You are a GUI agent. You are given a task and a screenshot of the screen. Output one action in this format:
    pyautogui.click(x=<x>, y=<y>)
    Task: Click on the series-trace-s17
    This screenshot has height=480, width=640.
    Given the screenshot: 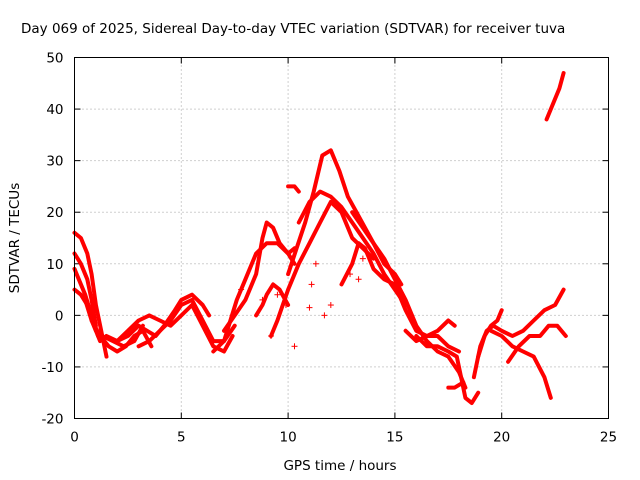 What is the action you would take?
    pyautogui.click(x=400, y=297)
    